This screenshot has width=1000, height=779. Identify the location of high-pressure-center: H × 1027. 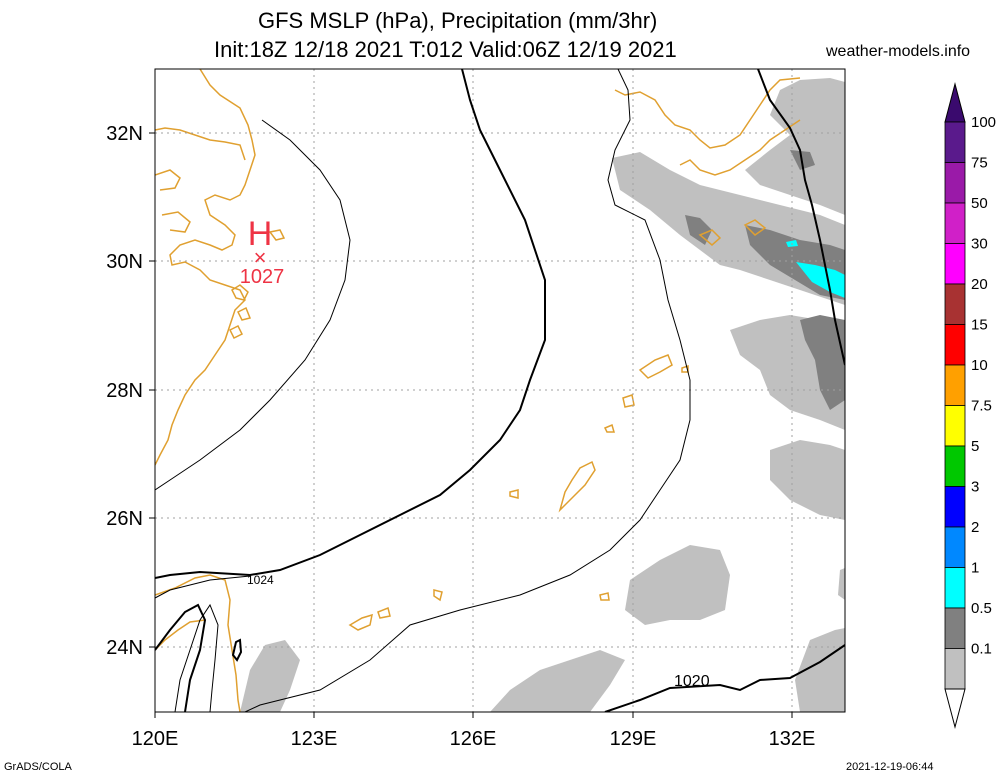
(262, 251).